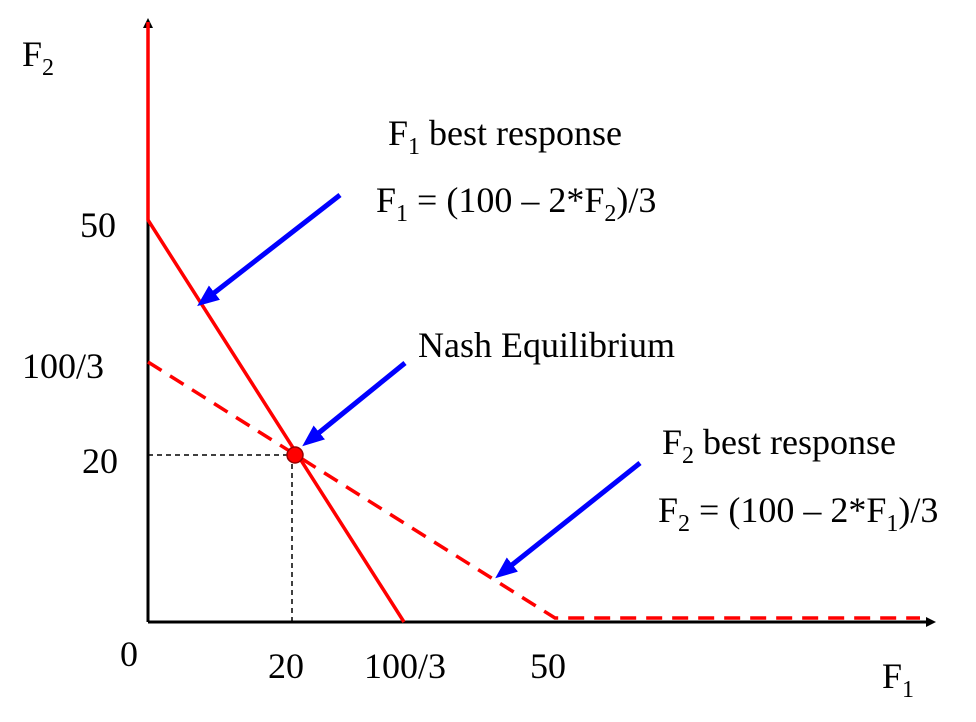 This screenshot has width=976, height=722. What do you see at coordinates (286, 666) in the screenshot?
I see `x-tick-20: 20` at bounding box center [286, 666].